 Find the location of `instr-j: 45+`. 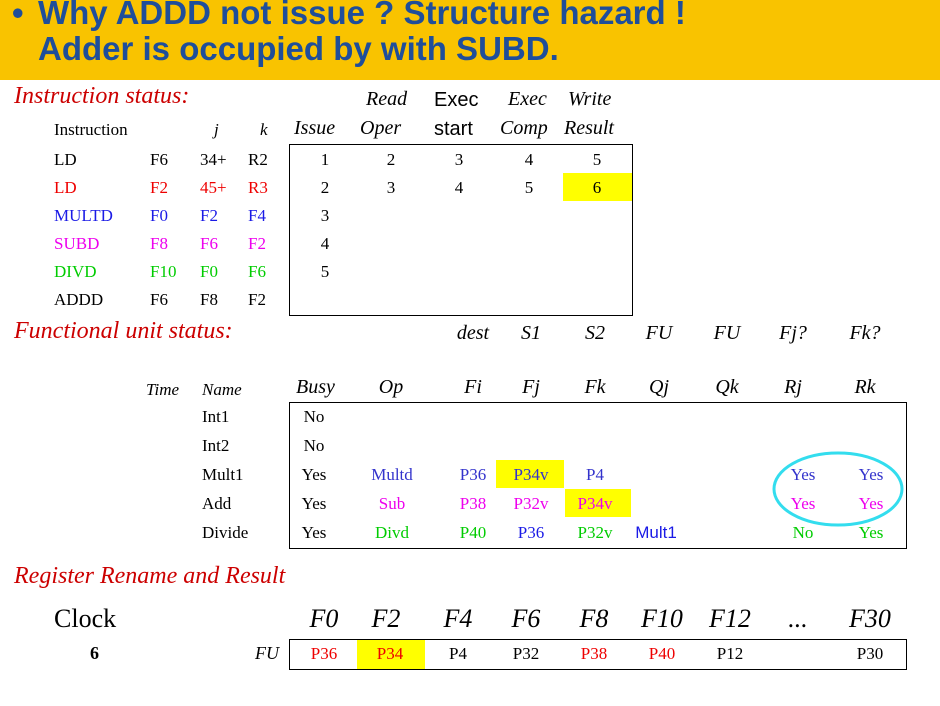

instr-j: 45+ is located at coordinates (213, 187).